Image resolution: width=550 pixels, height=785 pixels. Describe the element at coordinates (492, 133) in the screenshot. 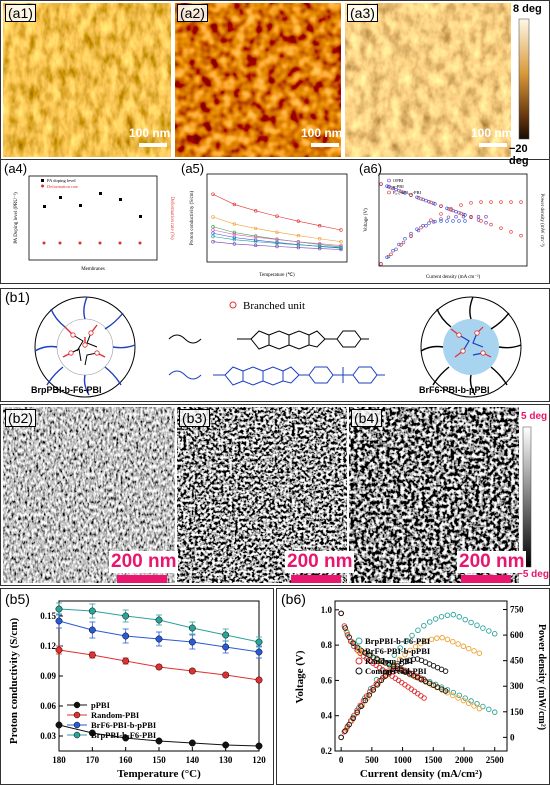

I see `scale-text-a3: 100 nm` at that location.